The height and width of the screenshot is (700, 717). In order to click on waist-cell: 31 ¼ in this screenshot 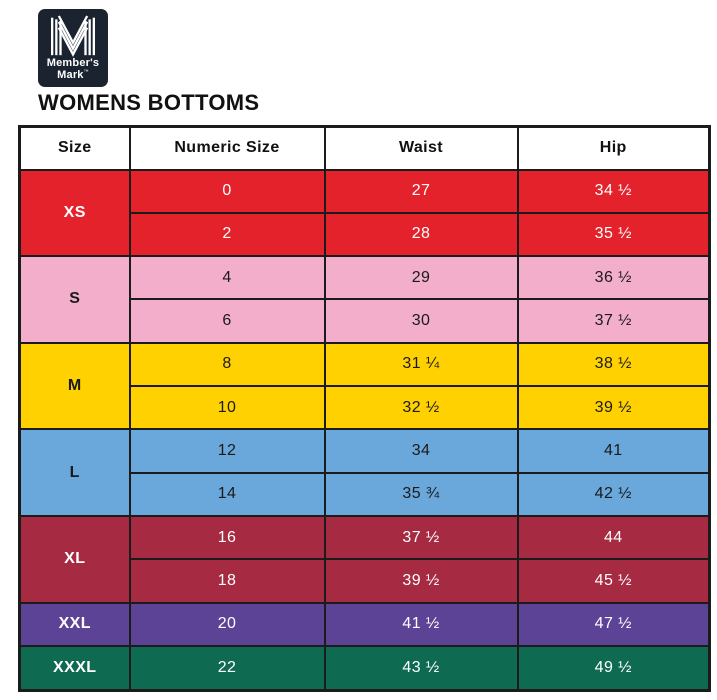, I will do `click(421, 364)`.